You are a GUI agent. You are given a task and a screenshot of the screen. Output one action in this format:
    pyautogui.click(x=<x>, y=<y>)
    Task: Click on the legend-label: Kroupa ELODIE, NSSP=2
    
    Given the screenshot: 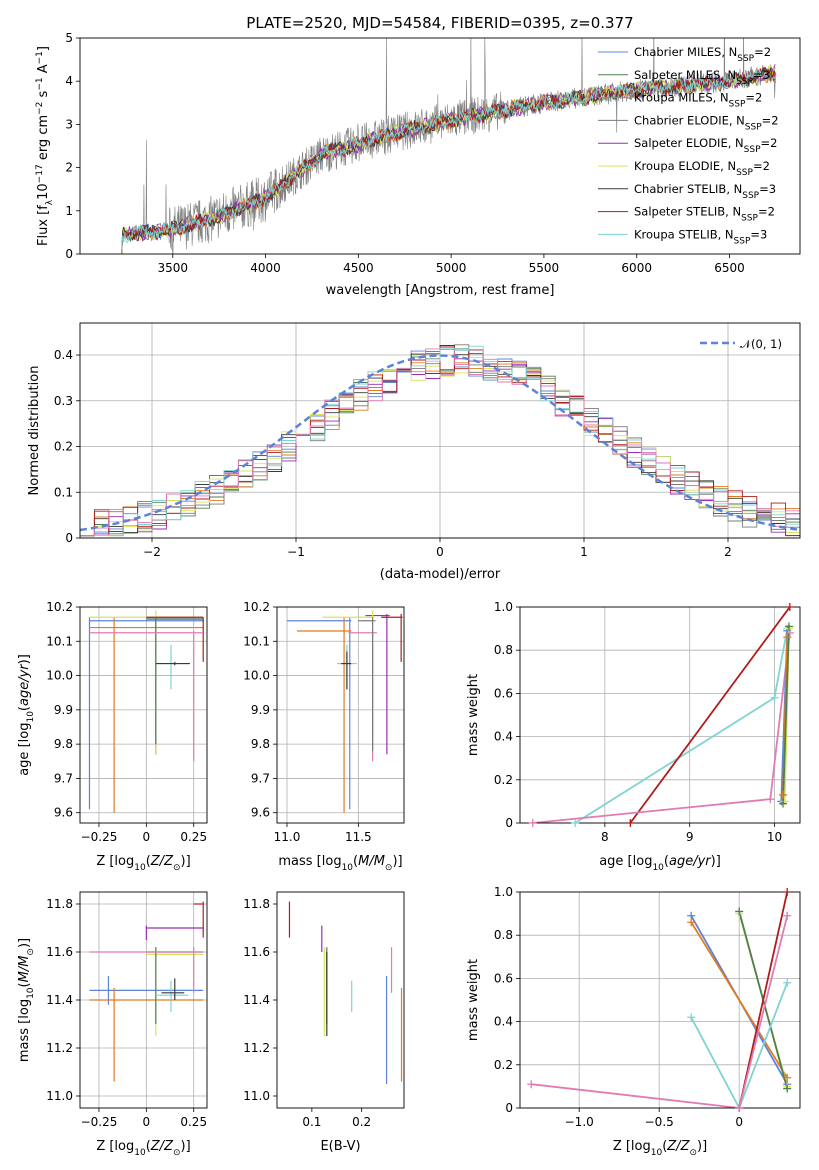 What is the action you would take?
    pyautogui.click(x=702, y=168)
    